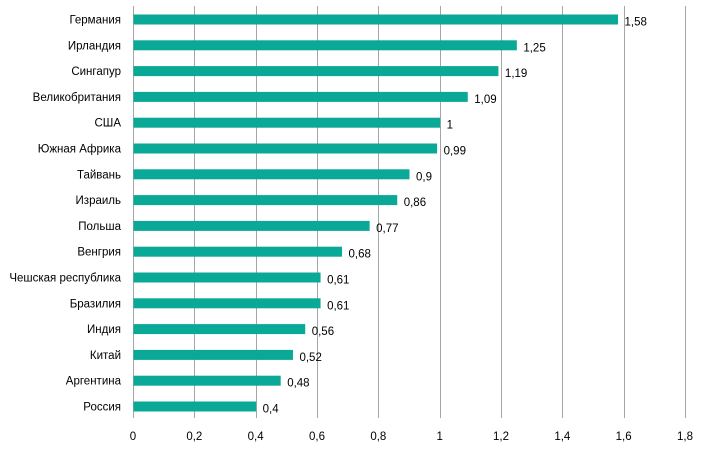 This screenshot has height=467, width=720. Describe the element at coordinates (415, 203) in the screenshot. I see `data-label: 0,86` at that location.